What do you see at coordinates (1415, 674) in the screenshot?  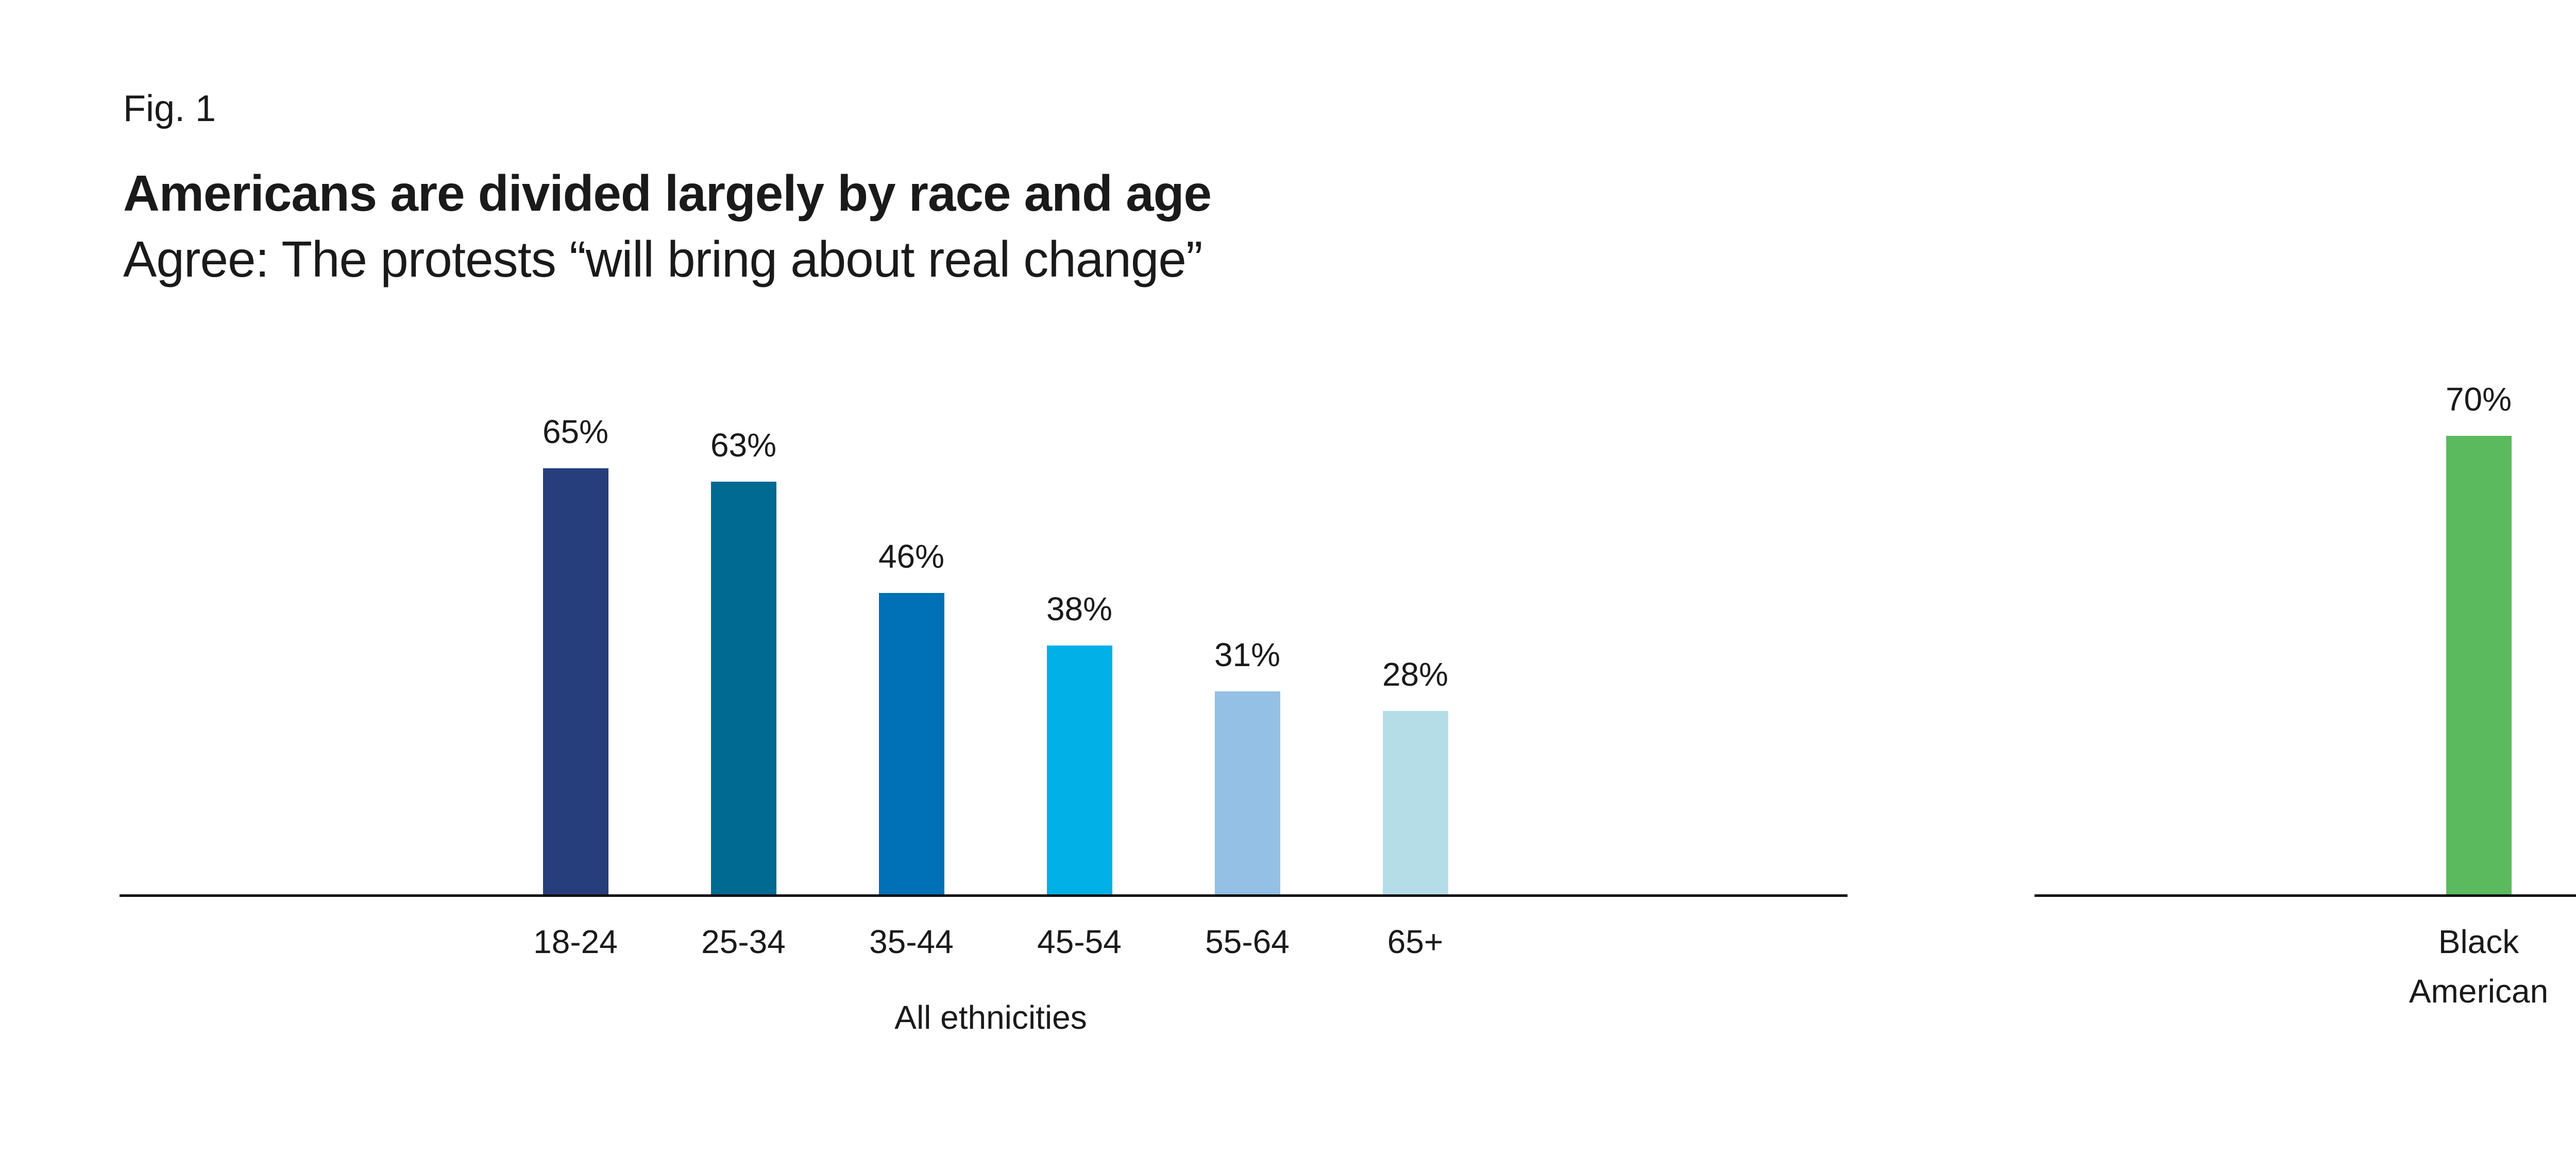 I see `bar-value-label: 28%` at bounding box center [1415, 674].